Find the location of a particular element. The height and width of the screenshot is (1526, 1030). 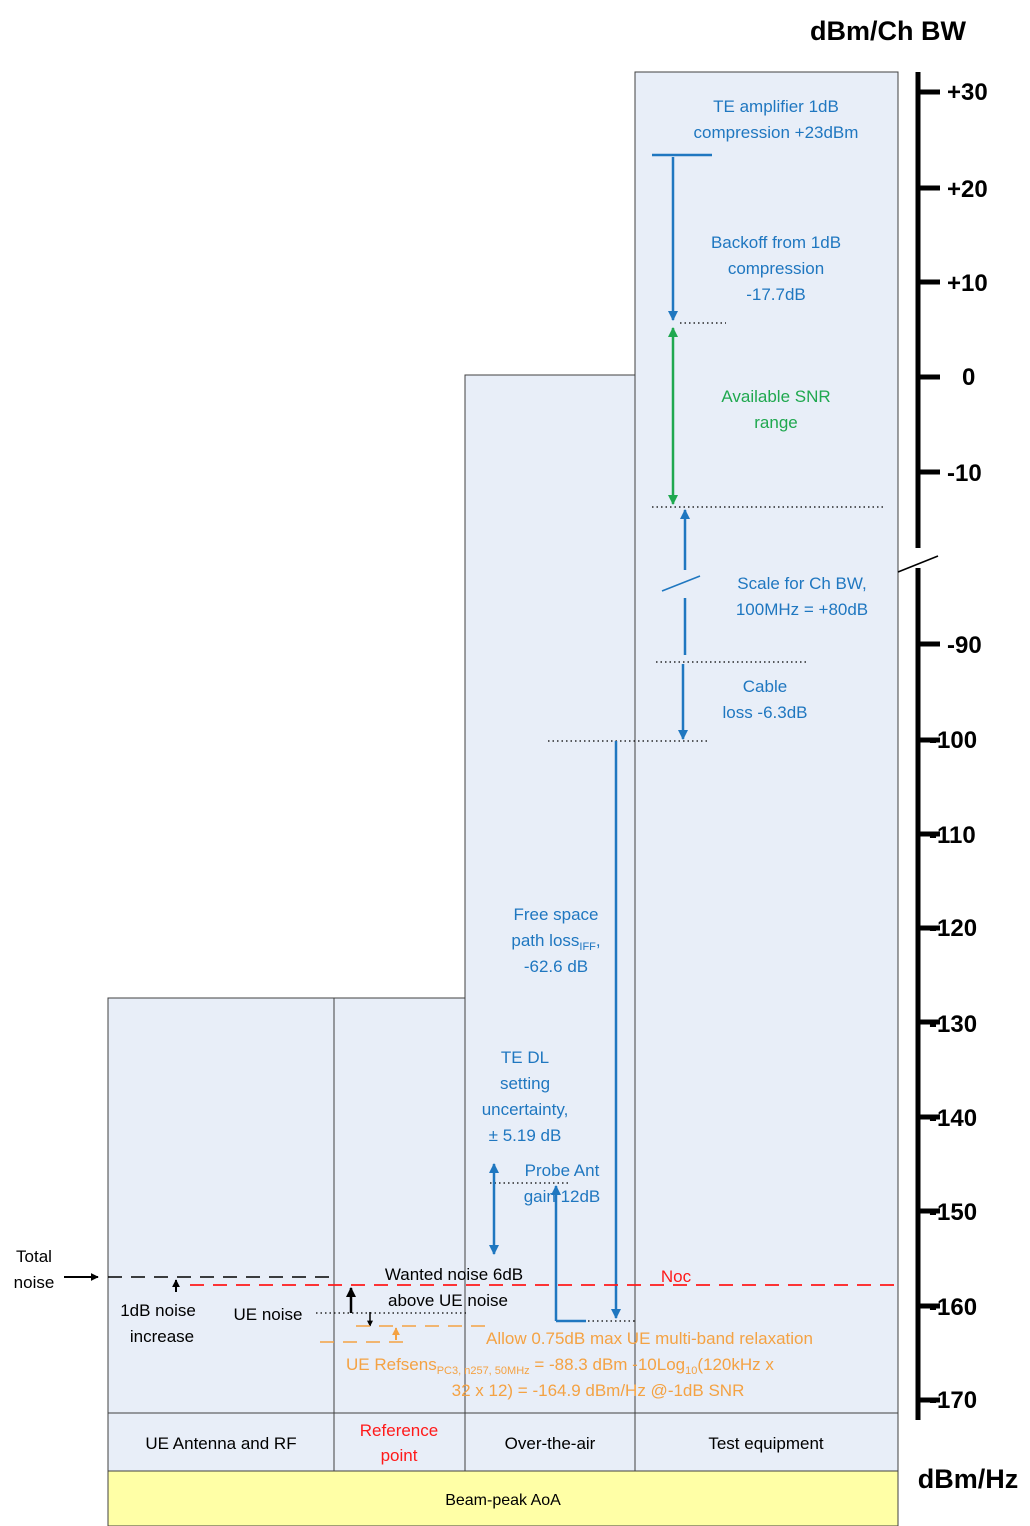

fspl-label-2: path lossIFF, is located at coordinates (555, 942).